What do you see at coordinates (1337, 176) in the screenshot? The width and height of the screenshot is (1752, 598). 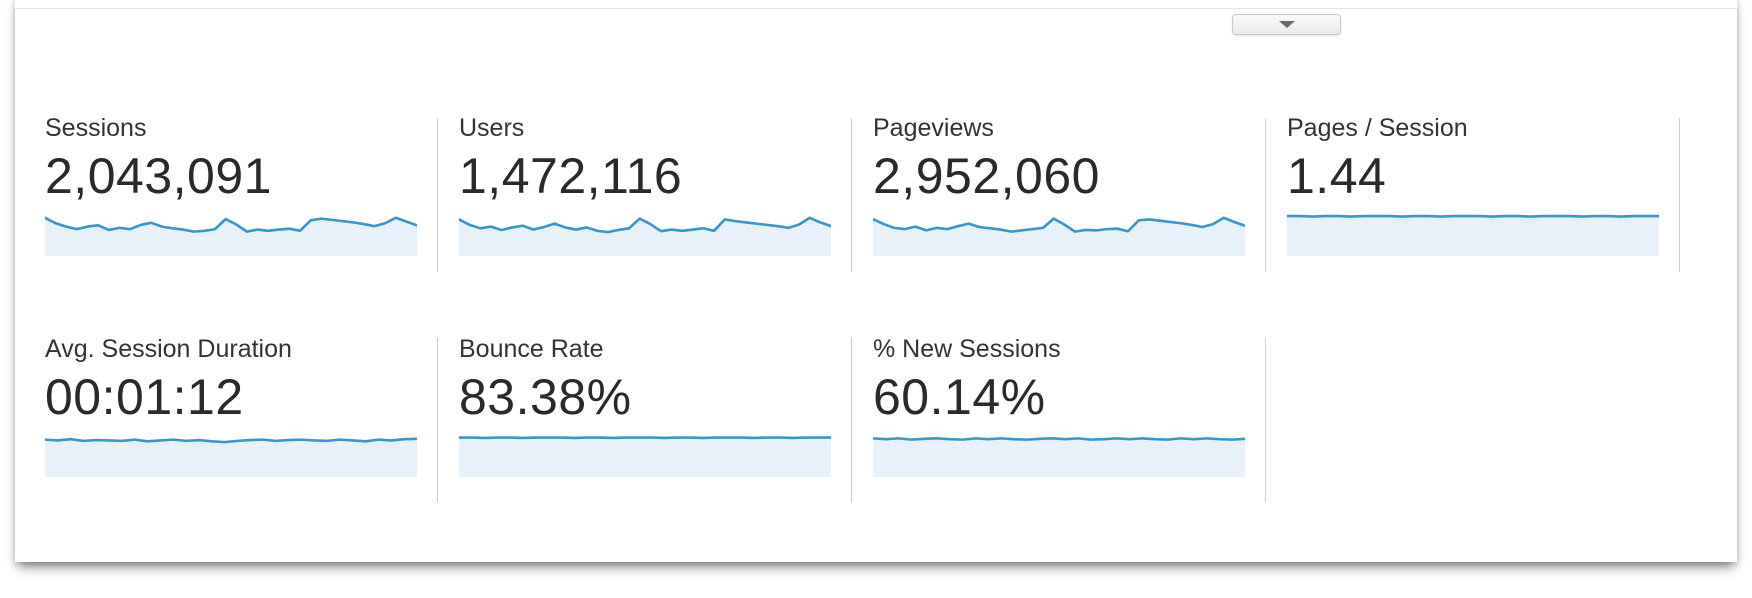 I see `metric-value: 1.44` at bounding box center [1337, 176].